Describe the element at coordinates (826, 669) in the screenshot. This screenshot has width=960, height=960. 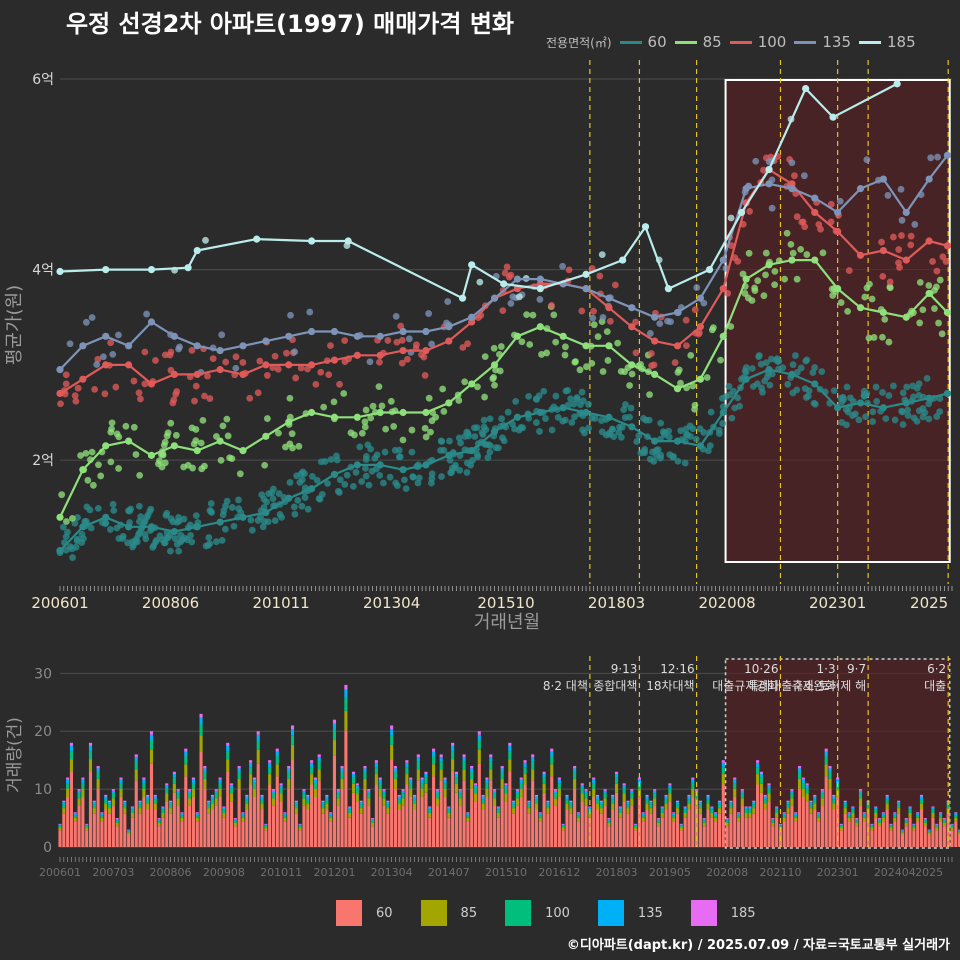
I see `policy-label-date: 1·3` at that location.